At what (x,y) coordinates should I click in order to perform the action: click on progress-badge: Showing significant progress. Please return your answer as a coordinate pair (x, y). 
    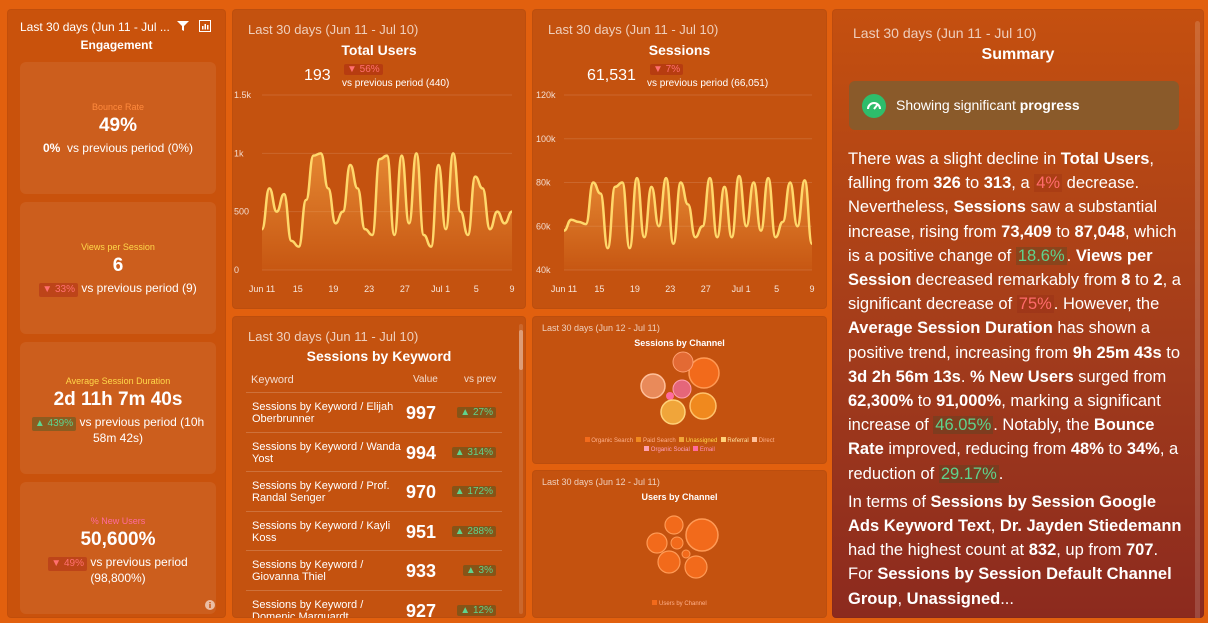
    Looking at the image, I should click on (1014, 105).